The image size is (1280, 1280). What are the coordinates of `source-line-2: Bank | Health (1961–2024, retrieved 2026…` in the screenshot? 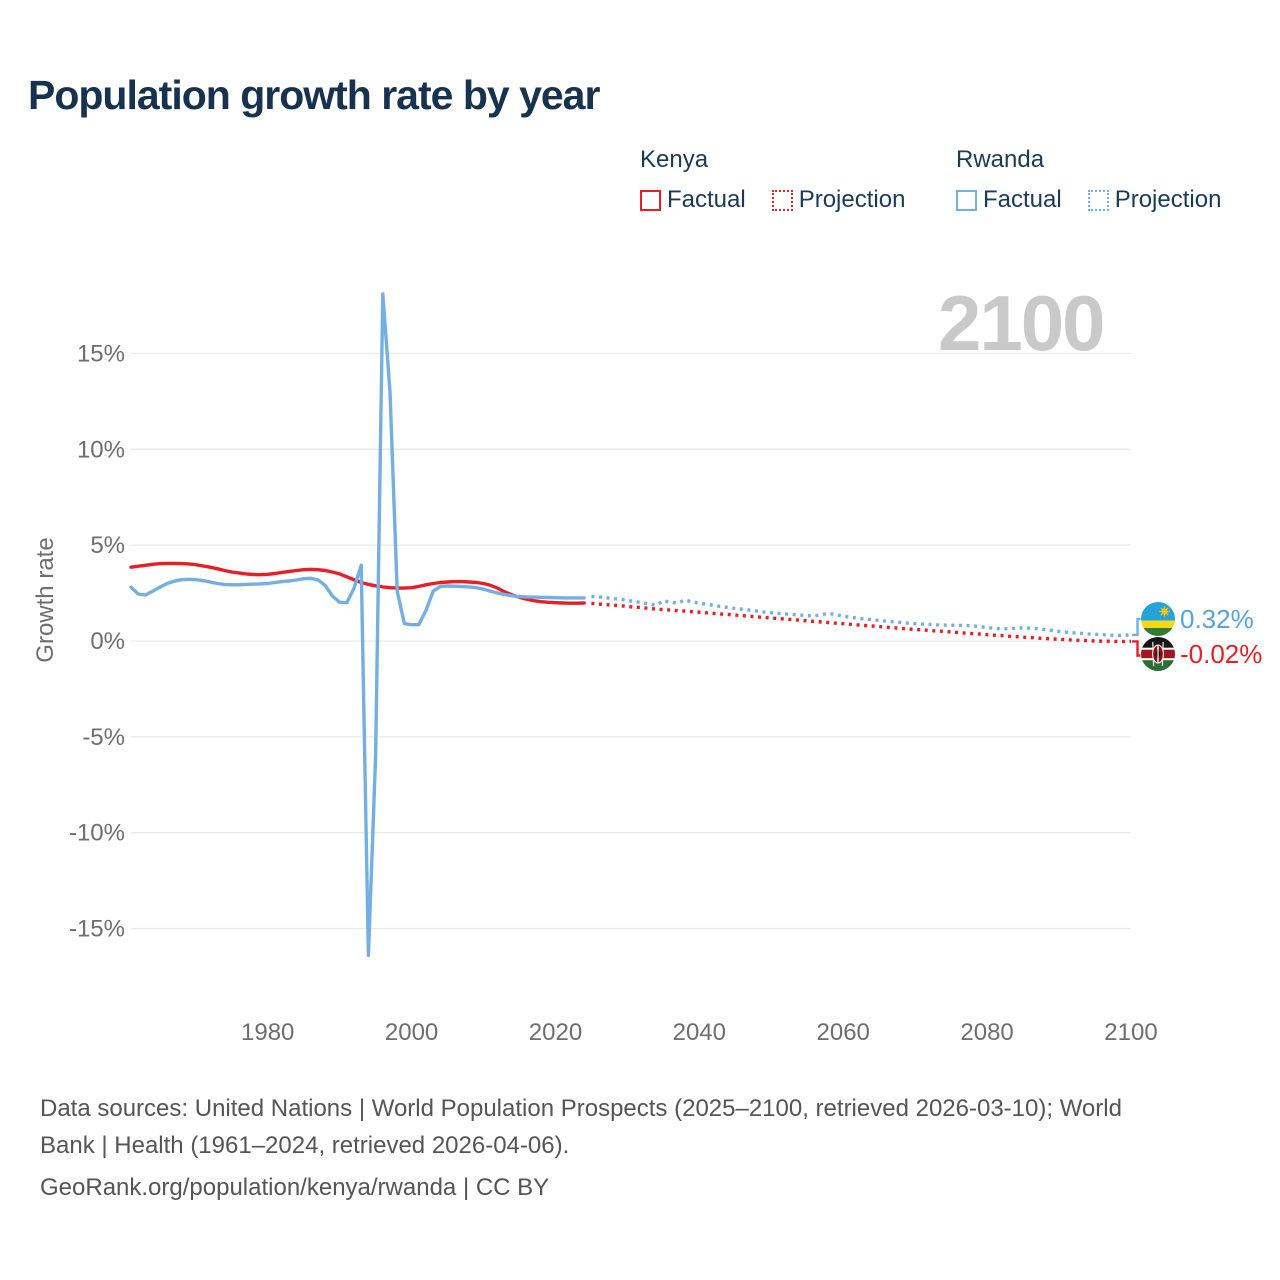 It's located at (305, 1145).